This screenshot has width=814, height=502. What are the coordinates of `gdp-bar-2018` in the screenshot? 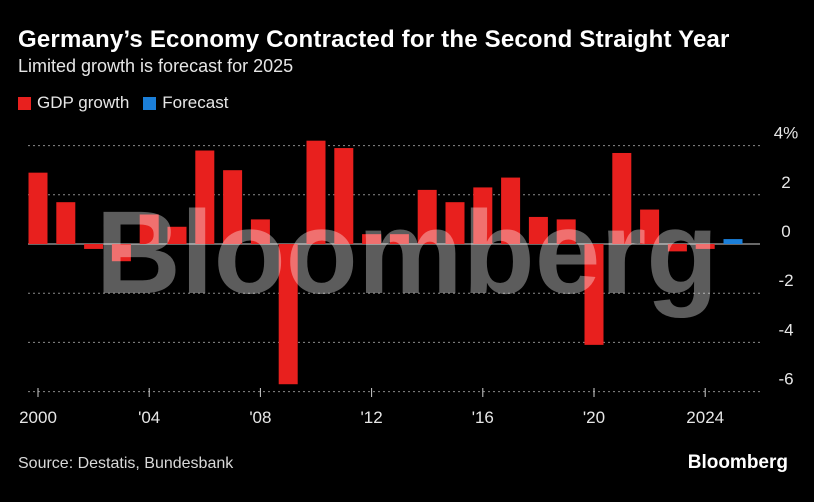 It's located at (538, 230).